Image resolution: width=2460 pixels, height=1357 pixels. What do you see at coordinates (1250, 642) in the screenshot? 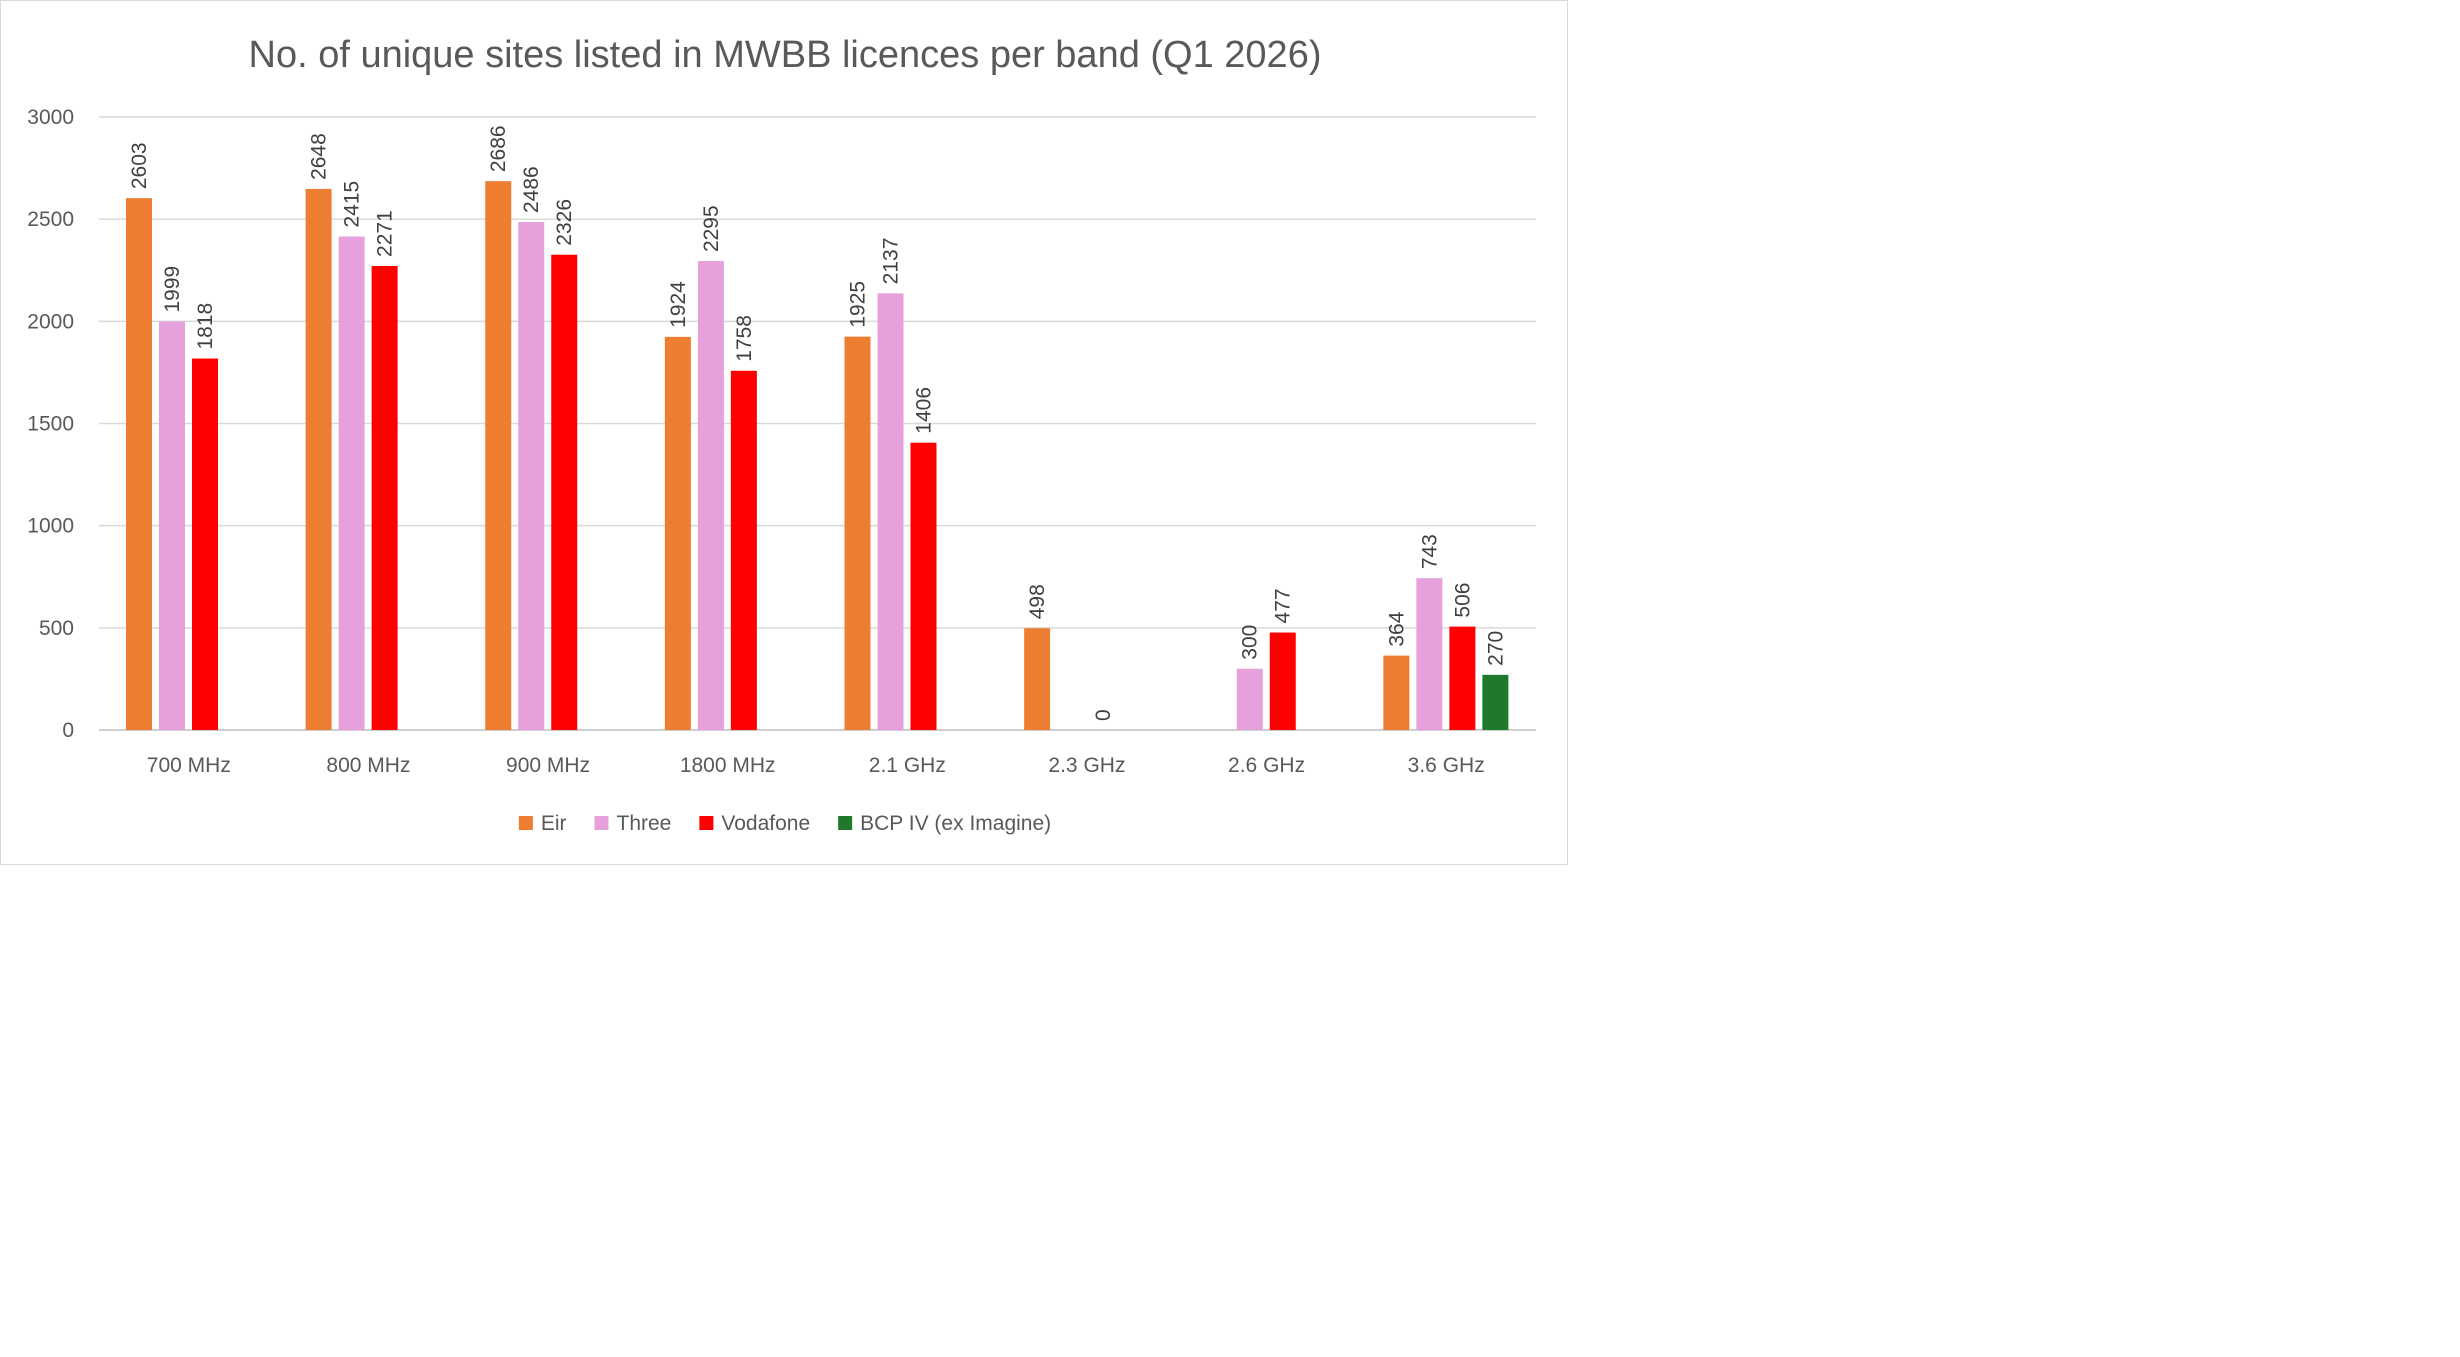
I see `data-label: 300` at bounding box center [1250, 642].